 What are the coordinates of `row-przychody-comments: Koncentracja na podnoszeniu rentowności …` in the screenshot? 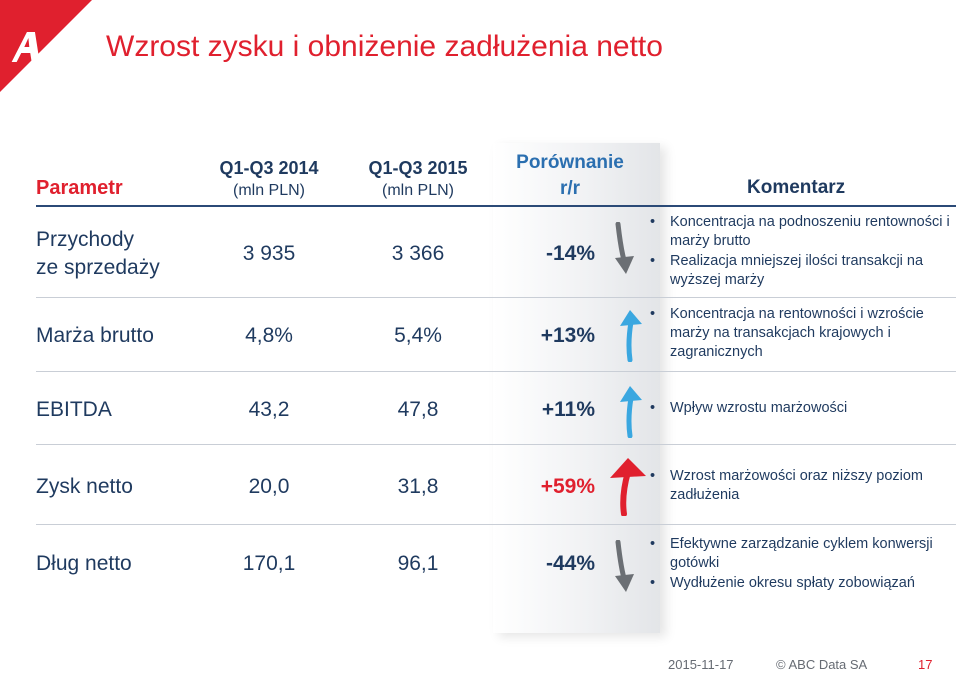 It's located at (800, 252).